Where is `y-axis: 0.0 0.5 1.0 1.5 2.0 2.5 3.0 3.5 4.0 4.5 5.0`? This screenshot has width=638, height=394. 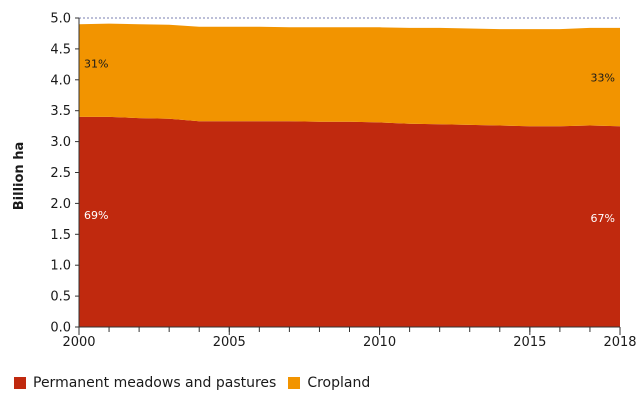
y-axis: 0.0 0.5 1.0 1.5 2.0 2.5 3.0 3.5 4.0 4.5 5.0 is located at coordinates (65, 174).